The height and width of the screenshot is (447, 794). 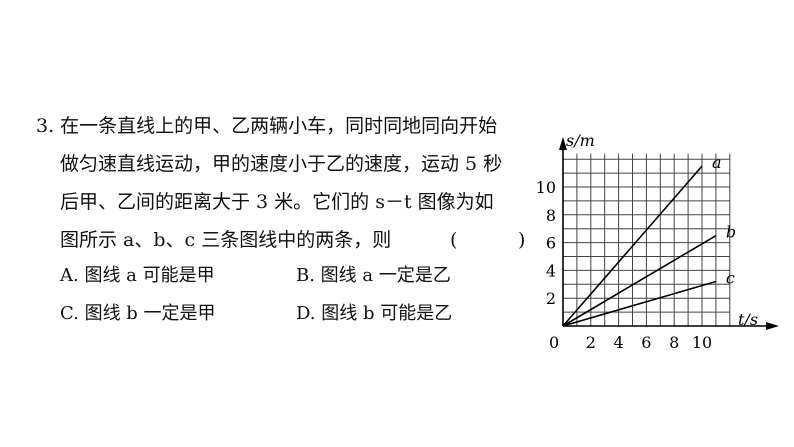 I want to click on x-axis-arrow, so click(x=772, y=326).